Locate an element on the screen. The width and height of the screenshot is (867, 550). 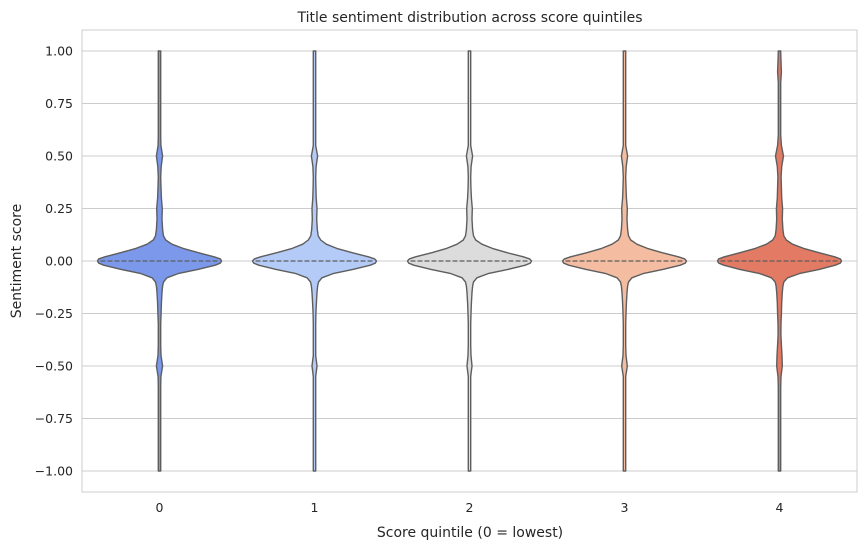
y-tick-labels: 1.00 0.75 0.50 0.25 0.00 −0.25 −0.50 −0.75 −1.00 is located at coordinates (54, 261).